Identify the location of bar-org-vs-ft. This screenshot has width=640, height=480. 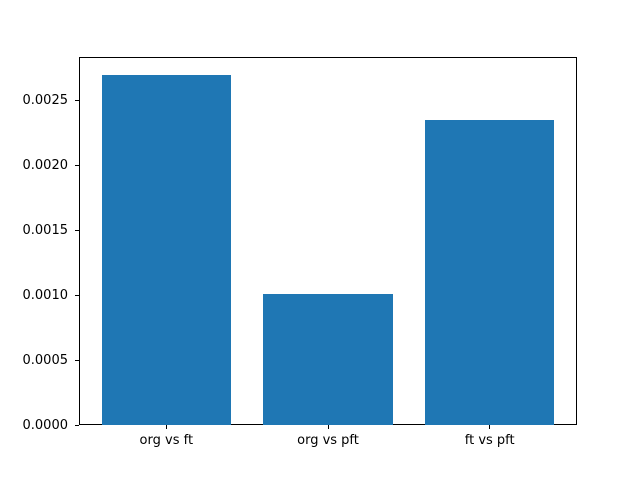
(166, 249).